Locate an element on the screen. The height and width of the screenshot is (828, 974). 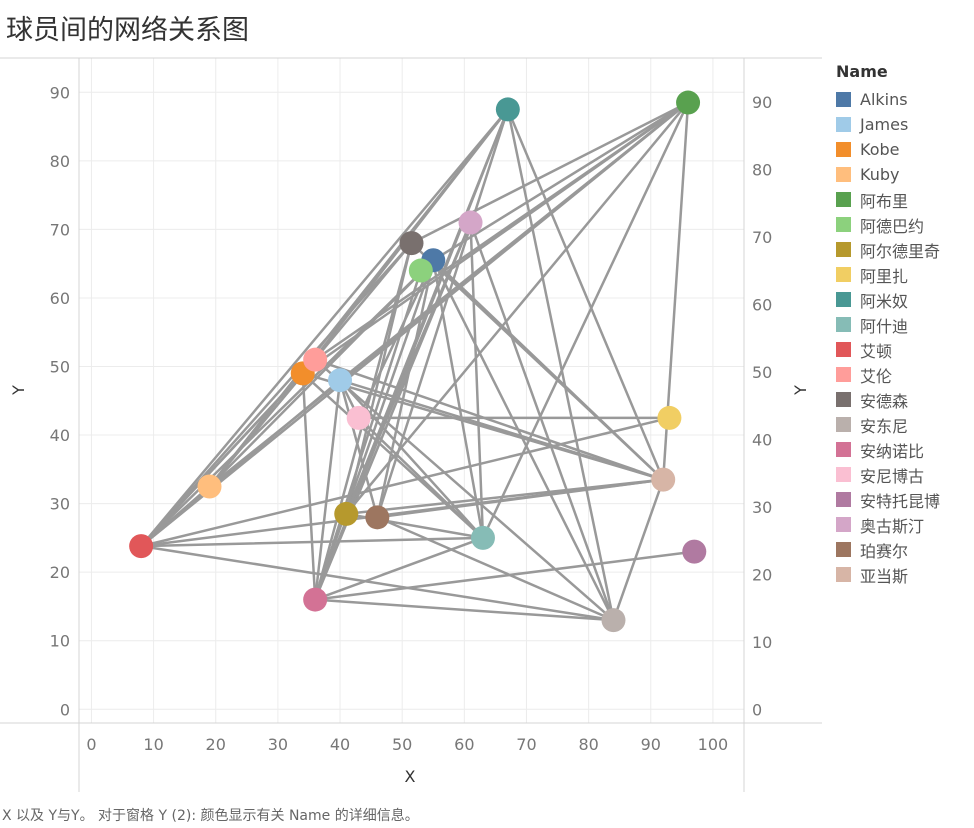
legend-item: 艾伦 is located at coordinates (888, 374).